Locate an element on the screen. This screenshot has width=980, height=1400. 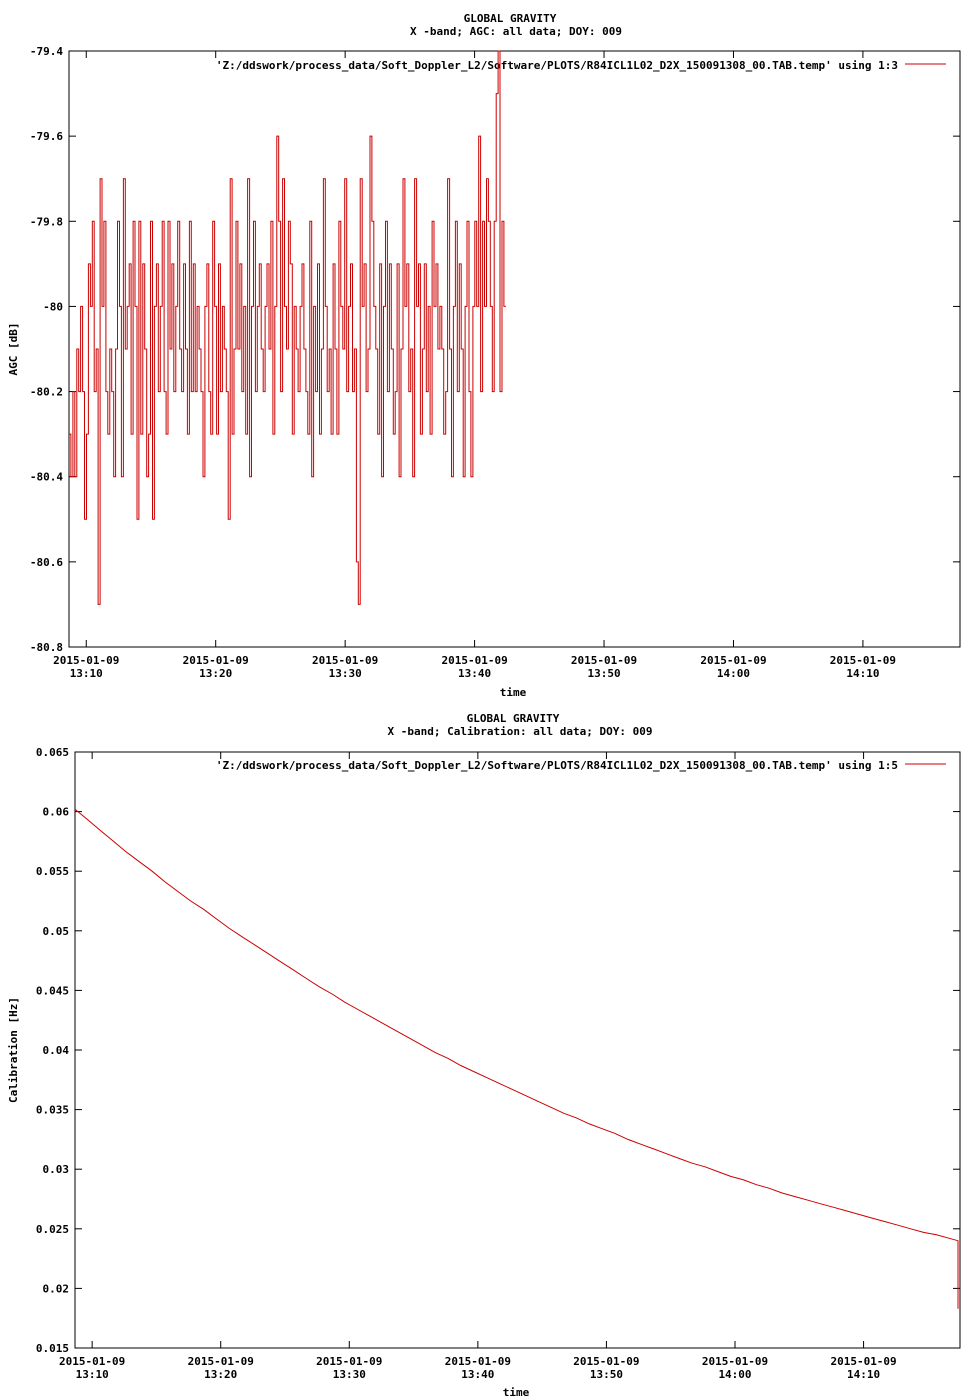
y-tick-label: 0.065 is located at coordinates (52, 752).